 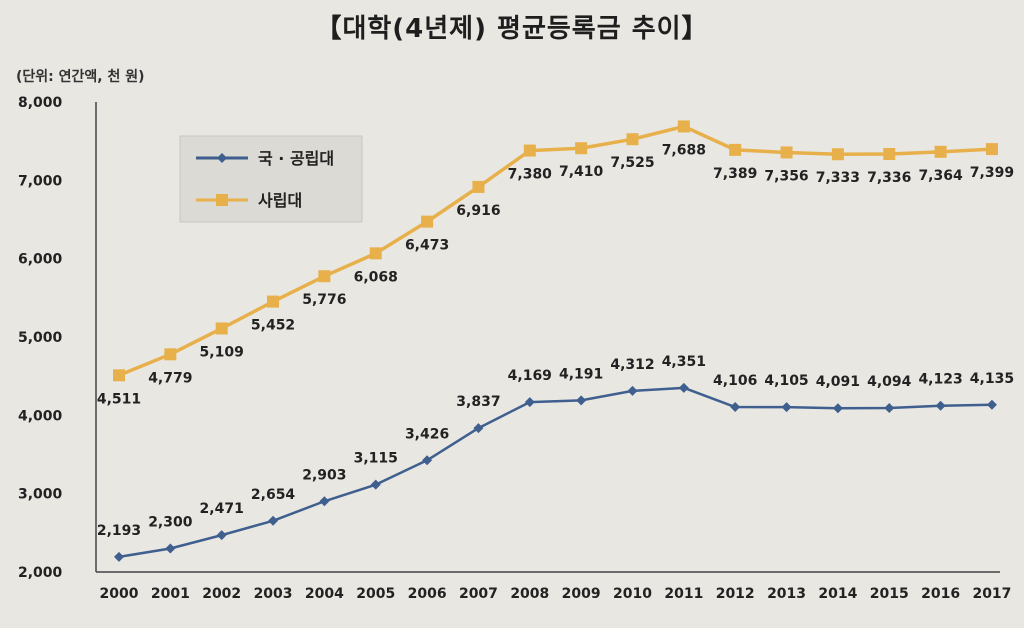 What do you see at coordinates (632, 594) in the screenshot?
I see `x-tick-label: 2010` at bounding box center [632, 594].